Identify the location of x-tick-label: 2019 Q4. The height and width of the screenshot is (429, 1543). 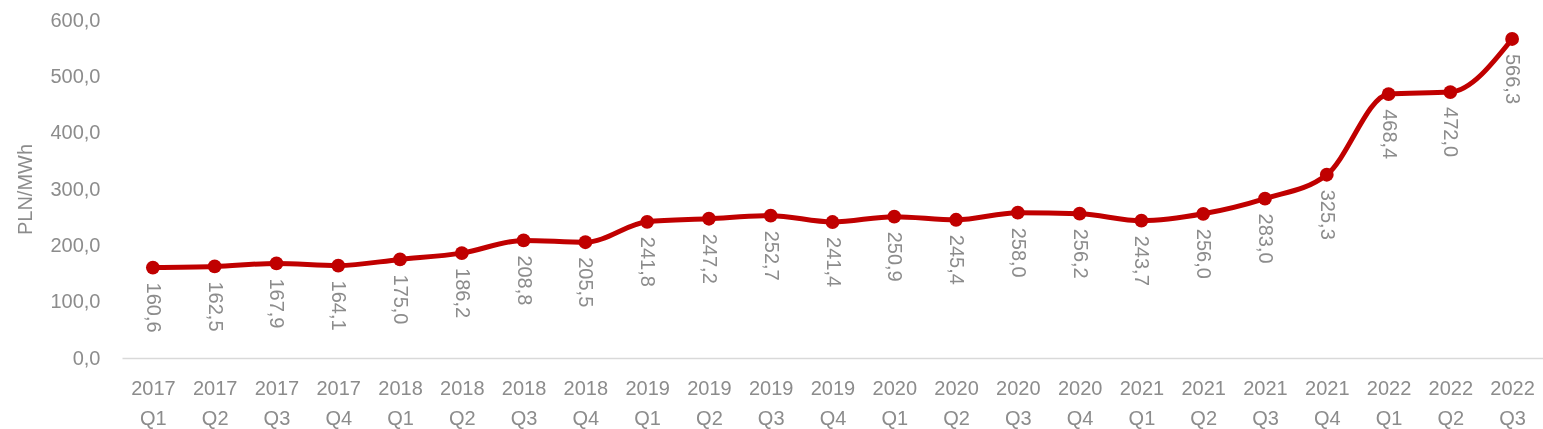
(833, 402).